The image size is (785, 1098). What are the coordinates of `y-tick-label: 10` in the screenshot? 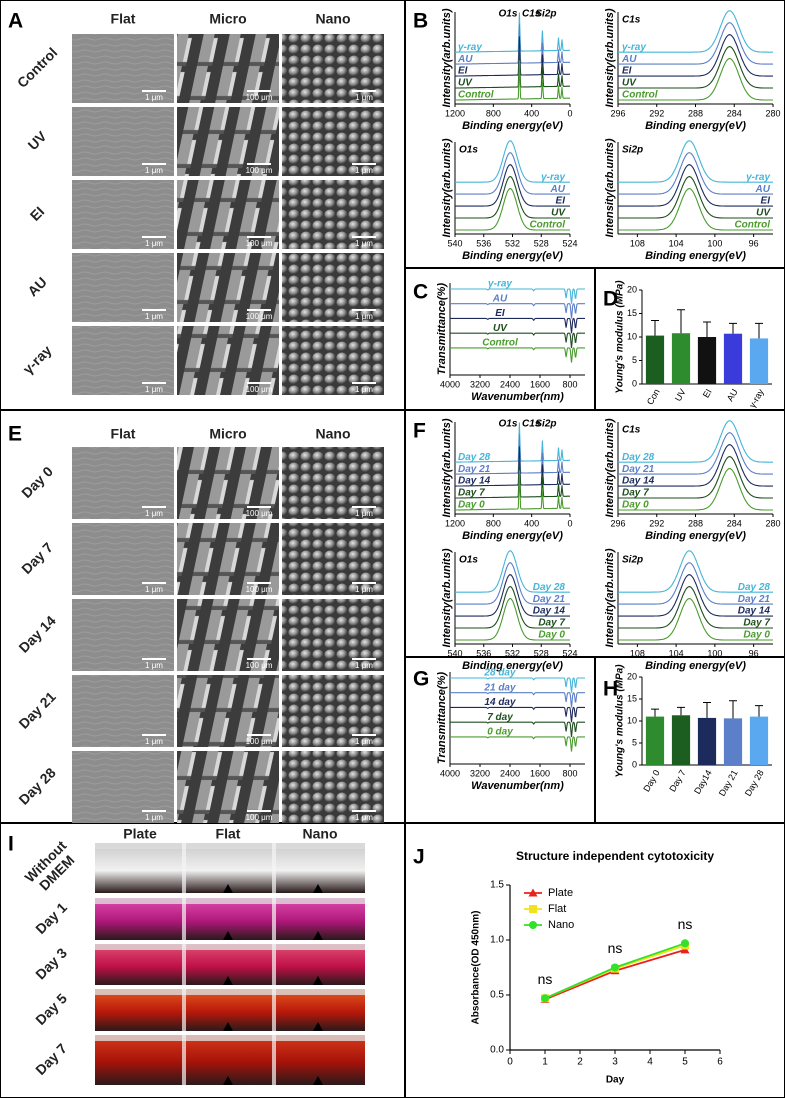 It's located at (632, 336).